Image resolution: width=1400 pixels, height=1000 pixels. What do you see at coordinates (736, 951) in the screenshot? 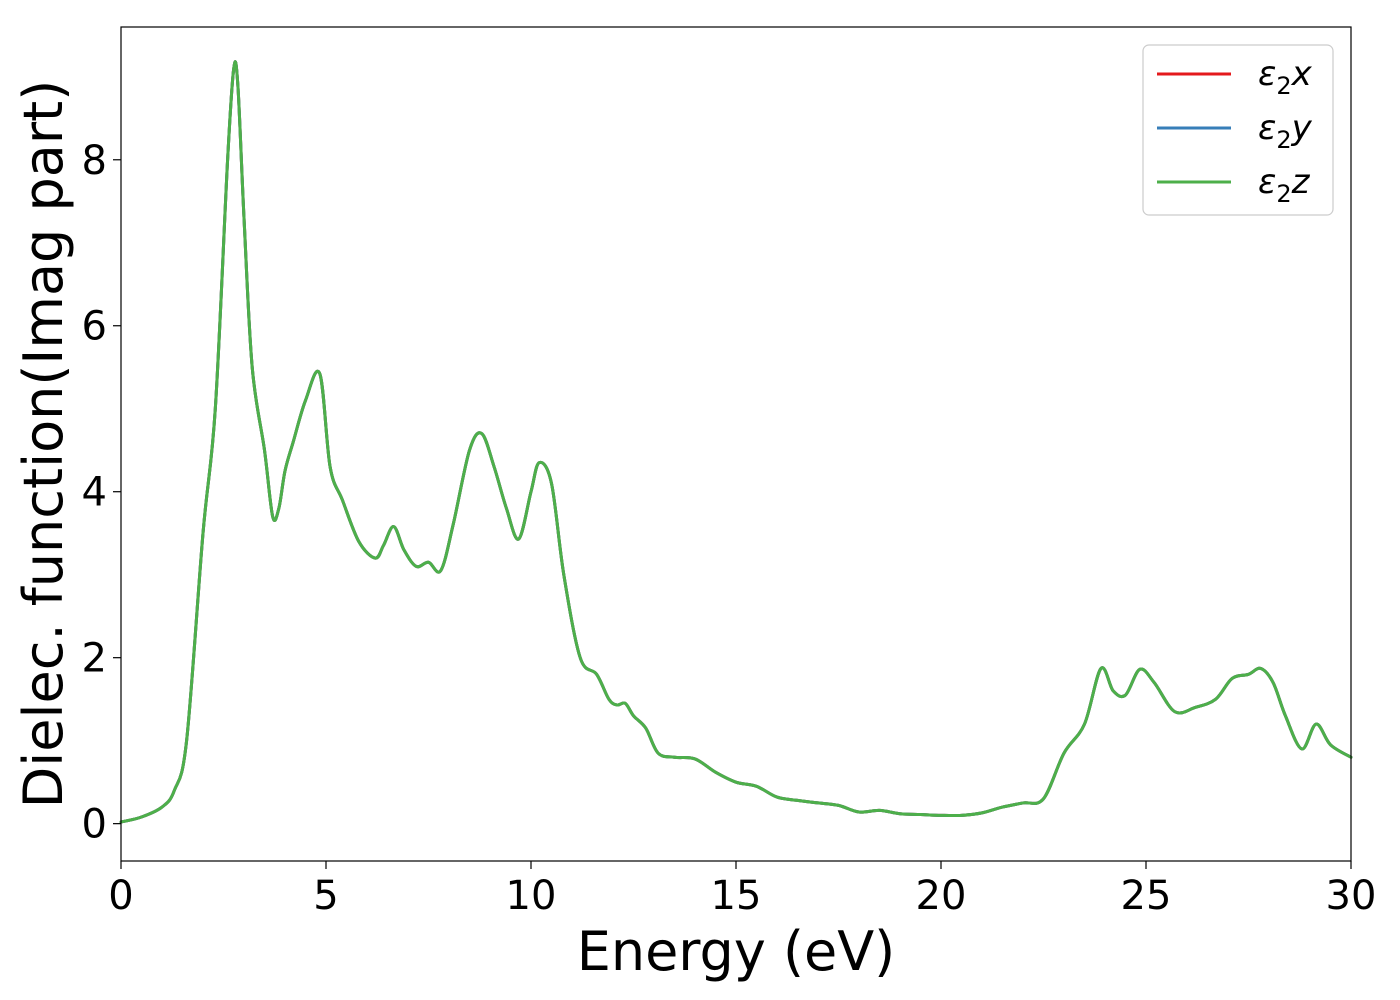
I see `x-axis-title: Energy (eV)` at bounding box center [736, 951].